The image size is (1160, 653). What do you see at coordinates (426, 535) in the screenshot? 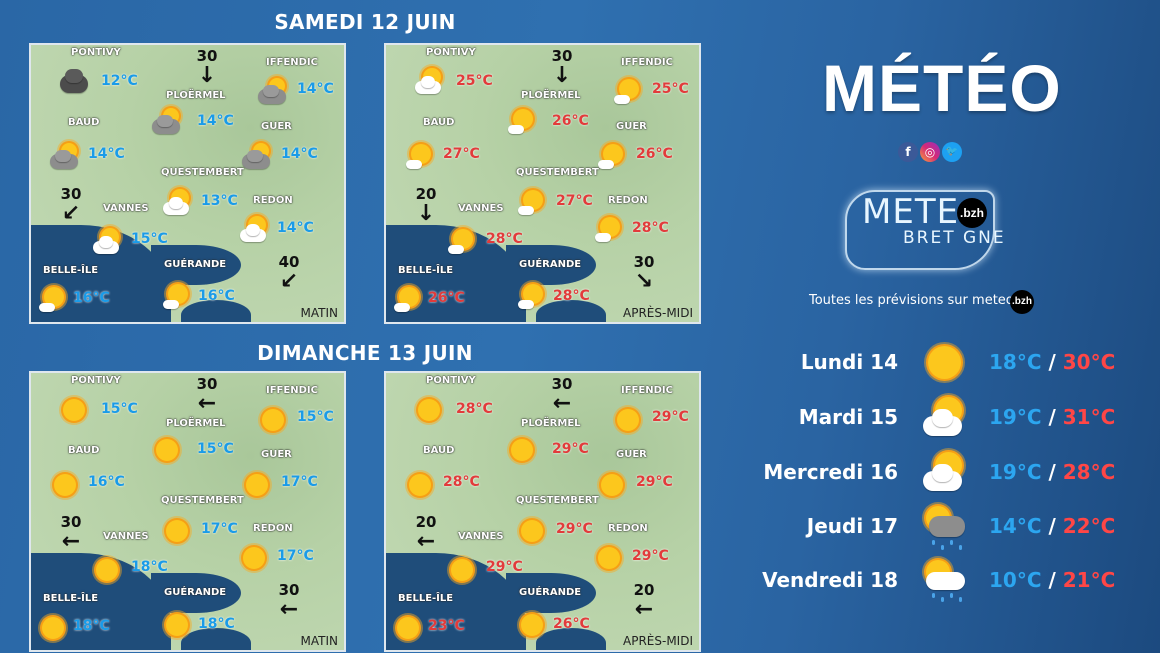
I see `wind-indicator: 20 ←` at bounding box center [426, 535].